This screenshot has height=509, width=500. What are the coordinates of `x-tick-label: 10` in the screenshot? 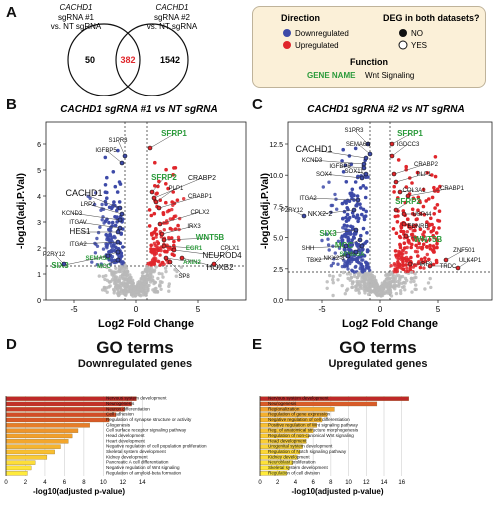 It's located at (103, 483).